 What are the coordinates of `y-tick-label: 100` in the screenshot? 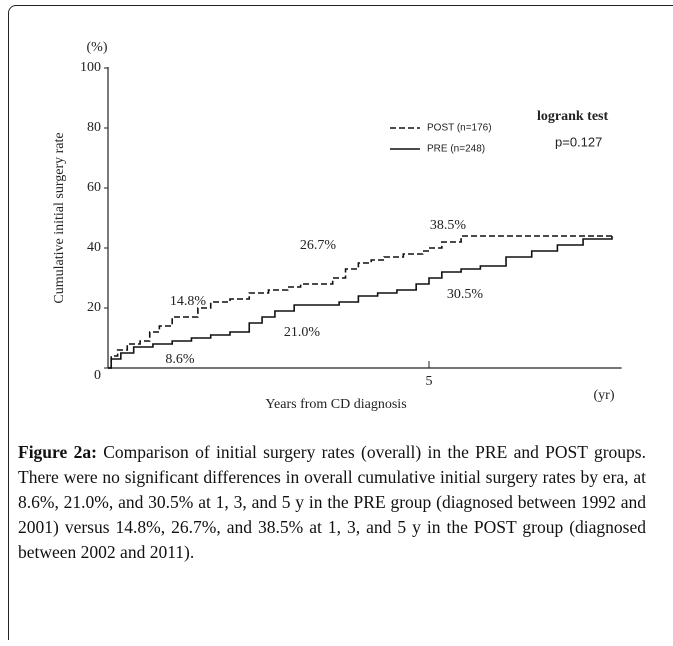 It's located at (90, 67).